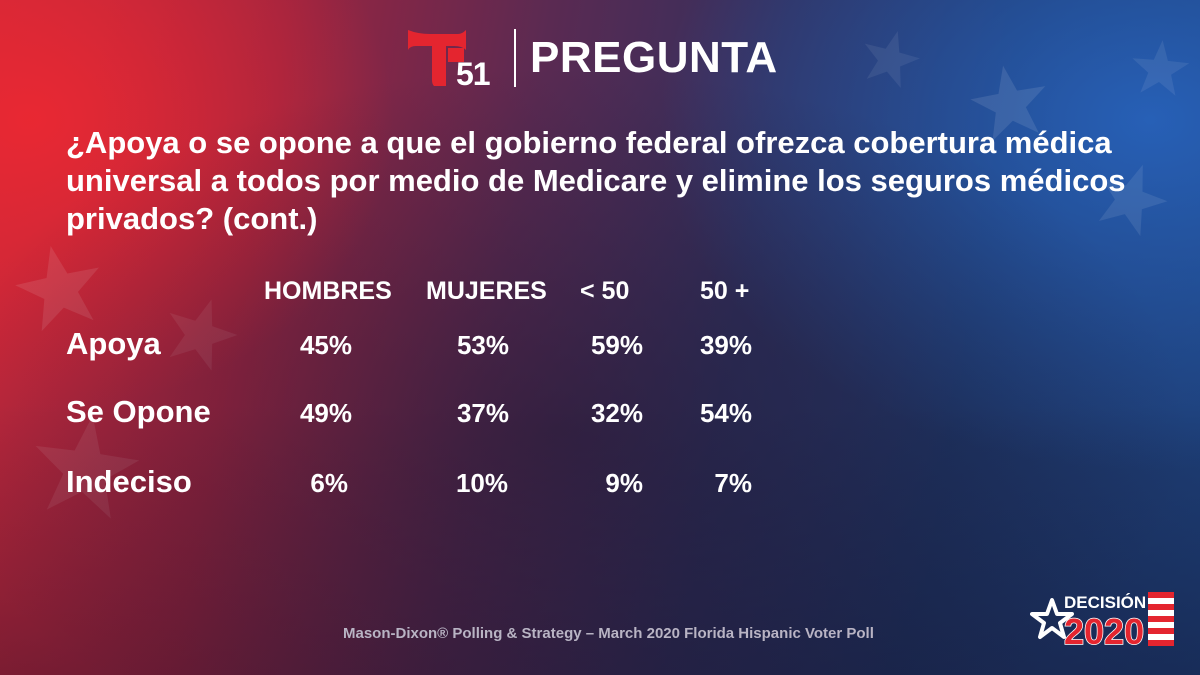 This screenshot has height=675, width=1200. I want to click on telemundo-t-icon, so click(437, 58).